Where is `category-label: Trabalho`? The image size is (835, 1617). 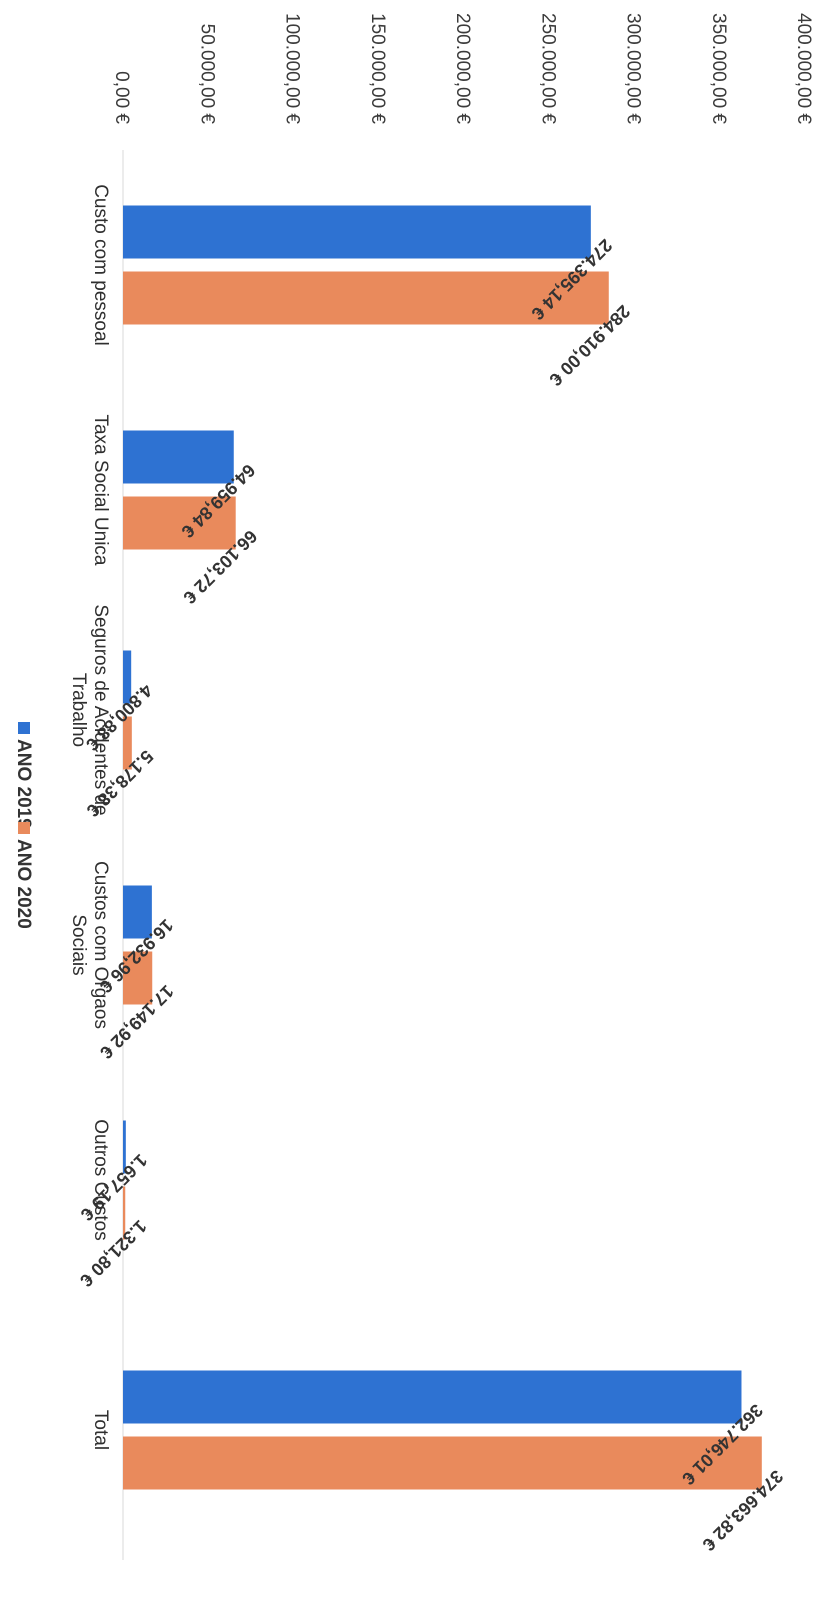 category-label: Trabalho is located at coordinates (78, 710).